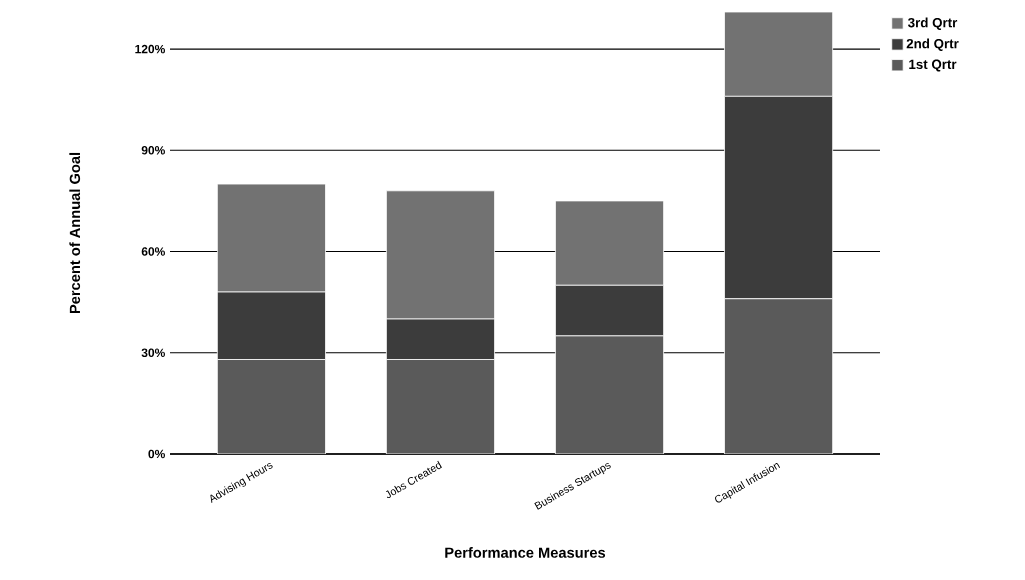 The image size is (1025, 580). I want to click on legend-label: 2nd Qrtr, so click(932, 44).